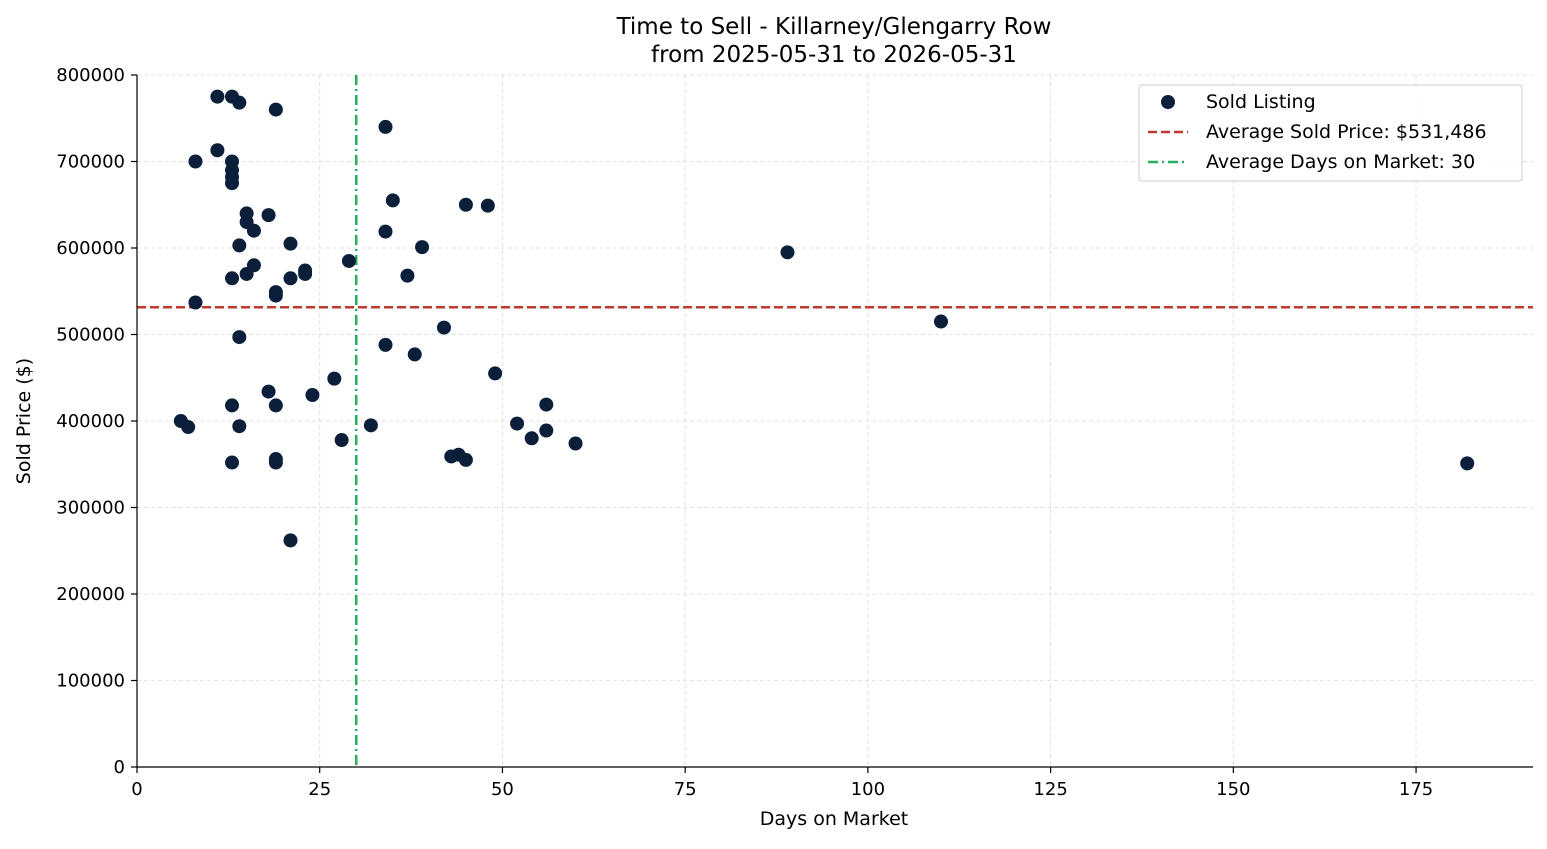 The image size is (1547, 849). I want to click on y-tick-label: 400000, so click(90, 421).